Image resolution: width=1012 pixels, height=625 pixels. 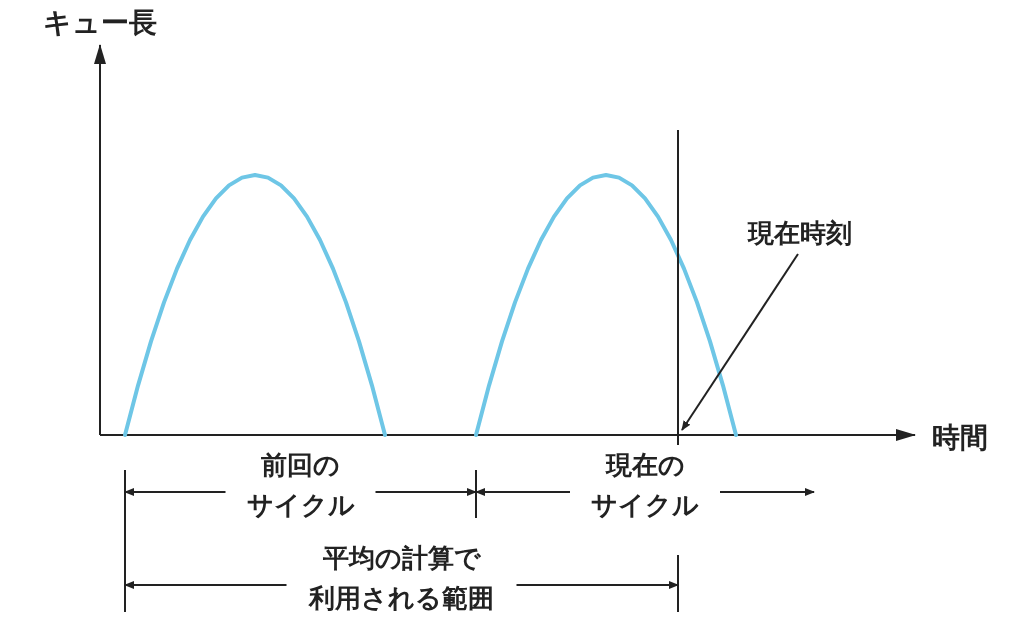 I want to click on annotation: 現在時刻, so click(x=799, y=233).